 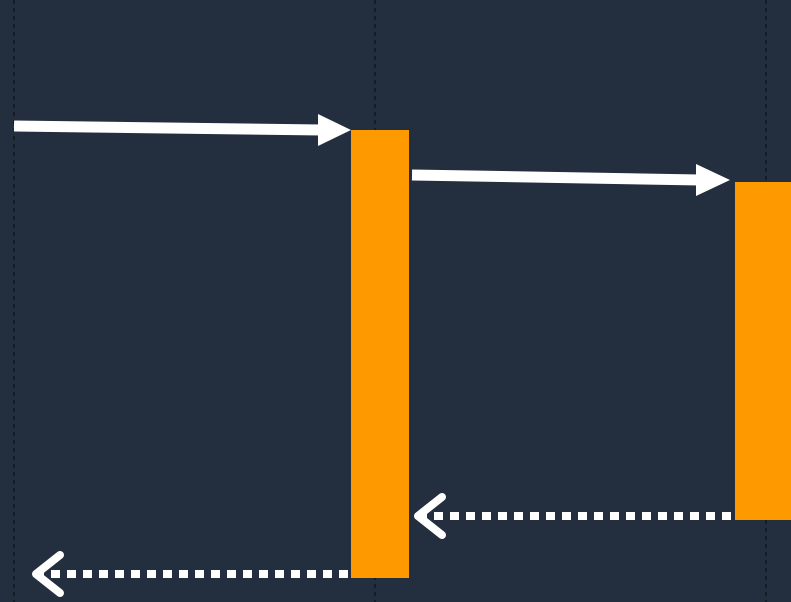 I want to click on message-return-middle-to-left, so click(x=190, y=574).